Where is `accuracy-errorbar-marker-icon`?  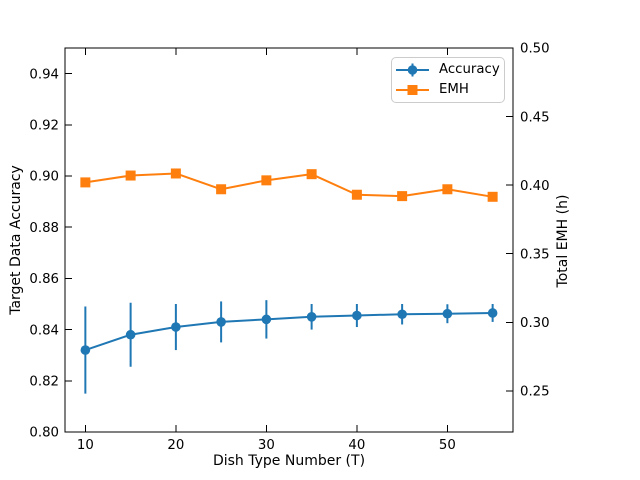
accuracy-errorbar-marker-icon is located at coordinates (412, 70).